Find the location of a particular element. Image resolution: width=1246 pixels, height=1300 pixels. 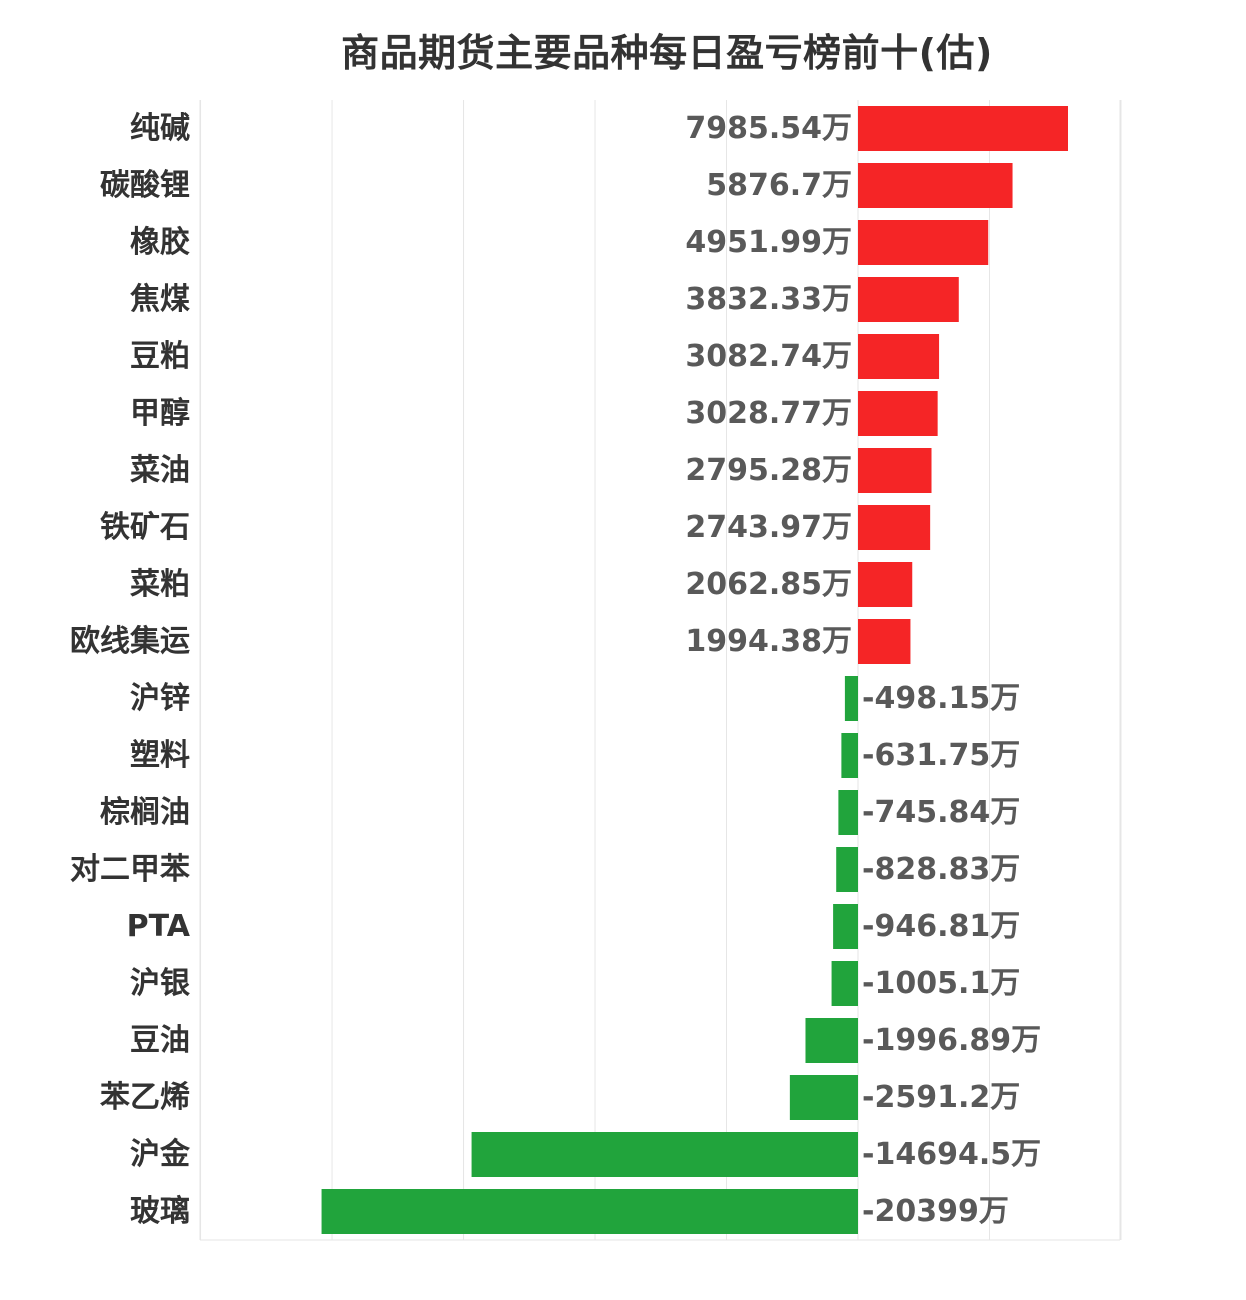

data-label: -828.83万 is located at coordinates (941, 869).